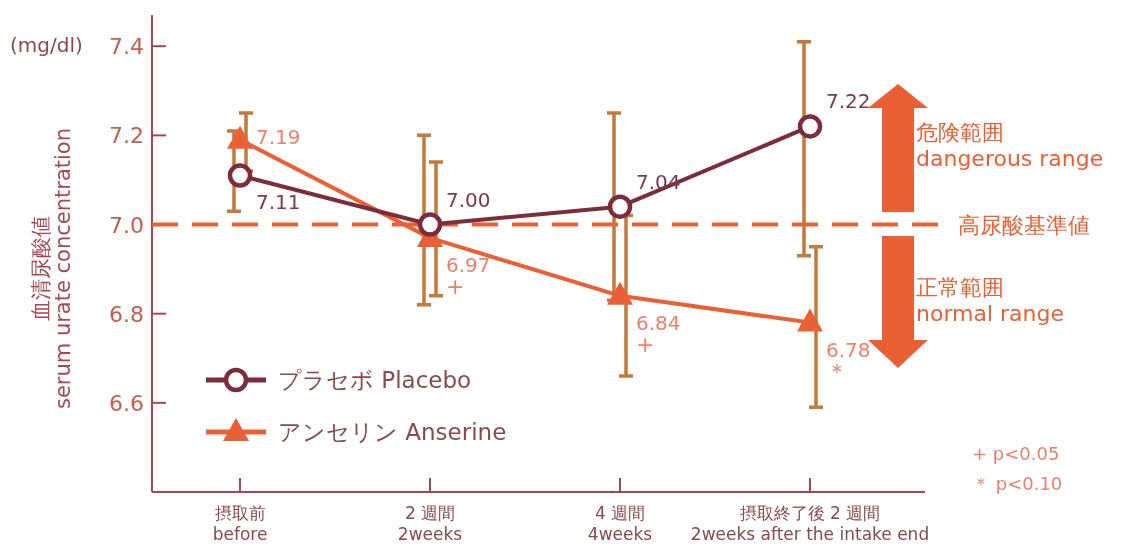 Image resolution: width=1137 pixels, height=555 pixels. Describe the element at coordinates (52, 268) in the screenshot. I see `y-axis-title: 血清尿酸値 serum urate concentration` at that location.